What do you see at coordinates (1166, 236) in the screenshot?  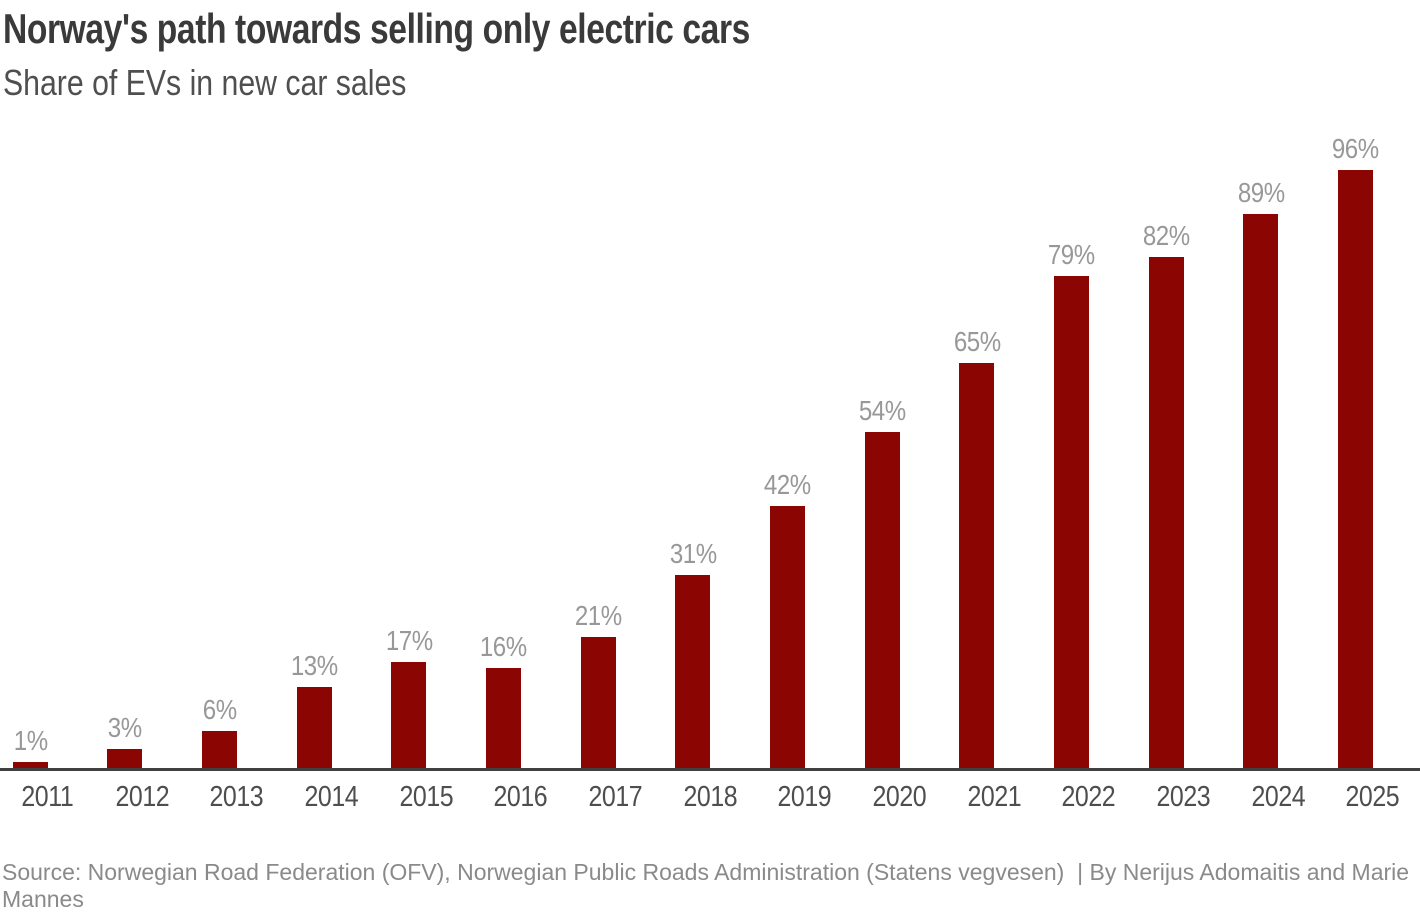 I see `value-label-2023: 82%` at bounding box center [1166, 236].